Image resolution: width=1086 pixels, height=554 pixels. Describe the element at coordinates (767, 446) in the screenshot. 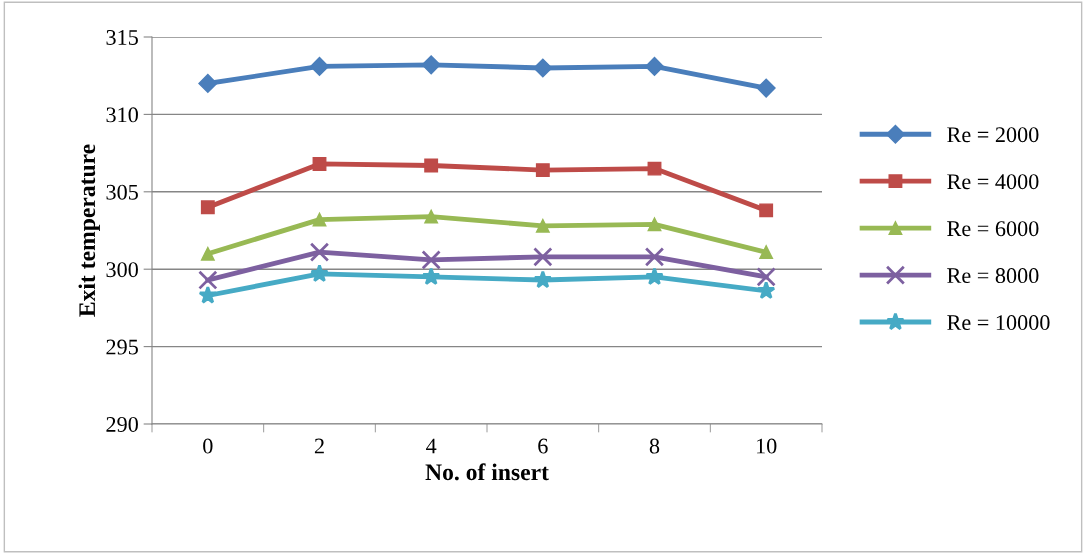

I see `x-tick-label: 10` at that location.